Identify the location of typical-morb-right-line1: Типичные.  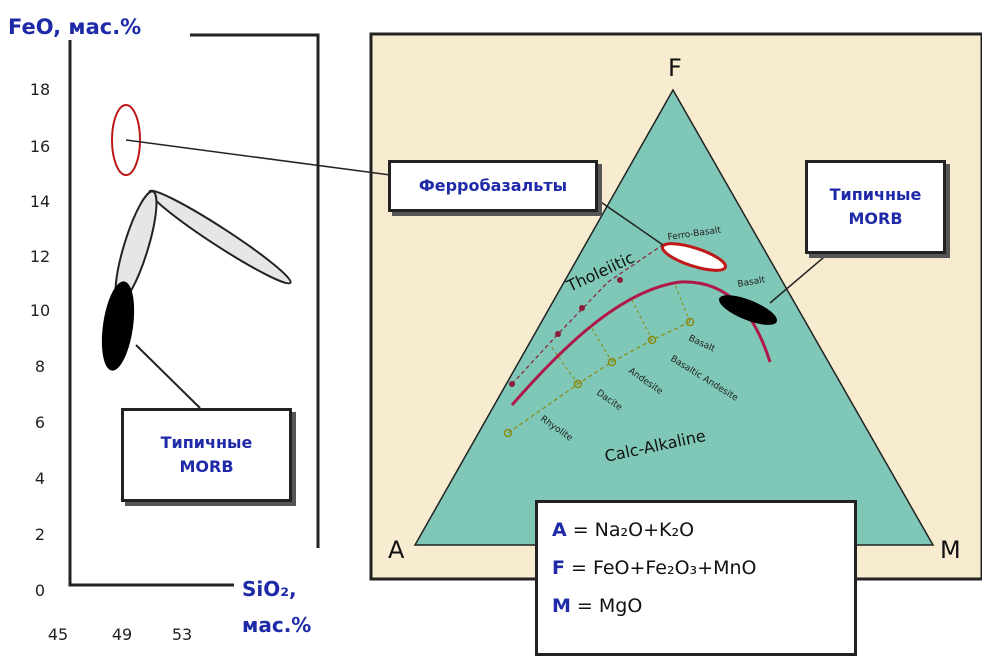
(875, 194).